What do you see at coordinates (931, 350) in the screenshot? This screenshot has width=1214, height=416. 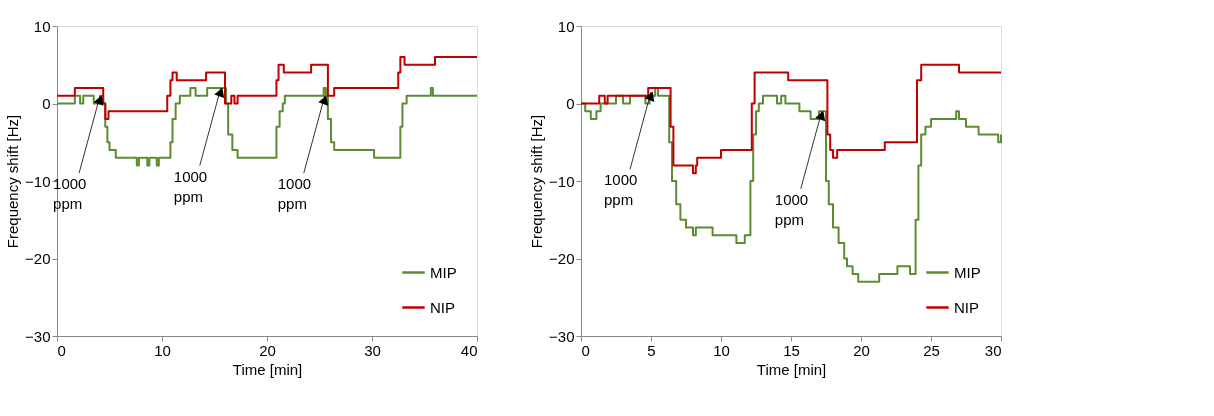 I see `x-tick-label: 25` at bounding box center [931, 350].